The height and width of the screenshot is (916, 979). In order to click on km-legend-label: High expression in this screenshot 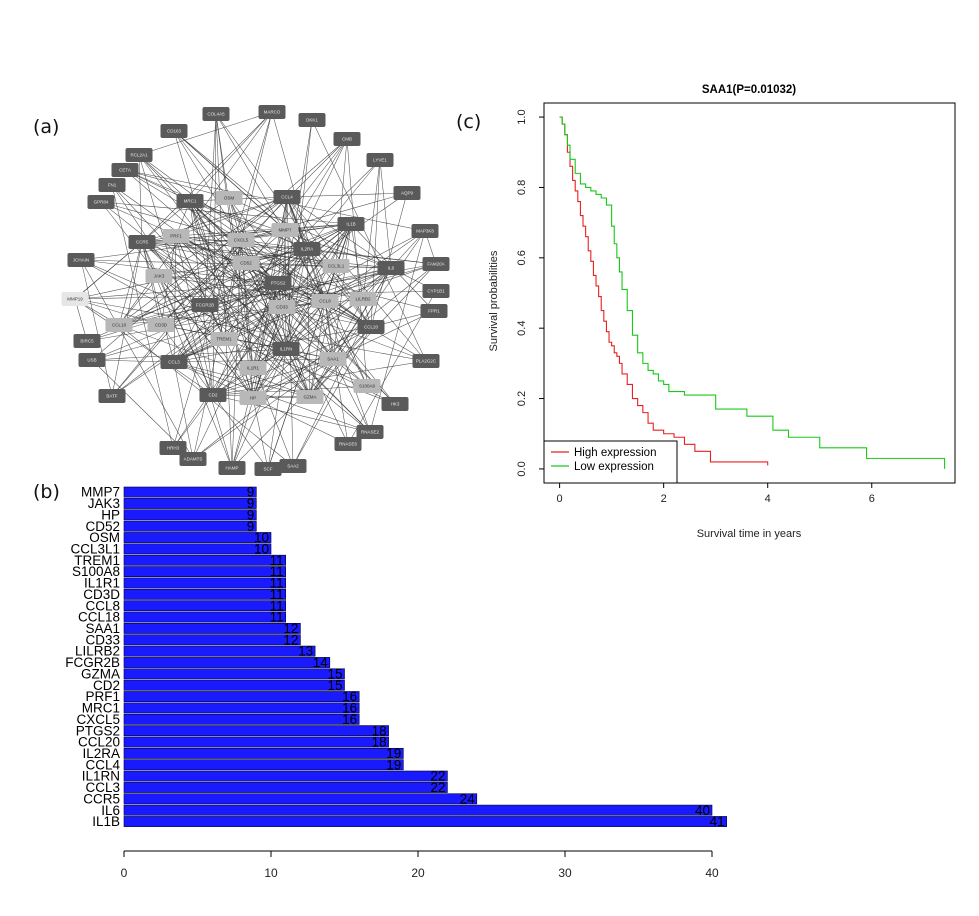, I will do `click(615, 453)`.